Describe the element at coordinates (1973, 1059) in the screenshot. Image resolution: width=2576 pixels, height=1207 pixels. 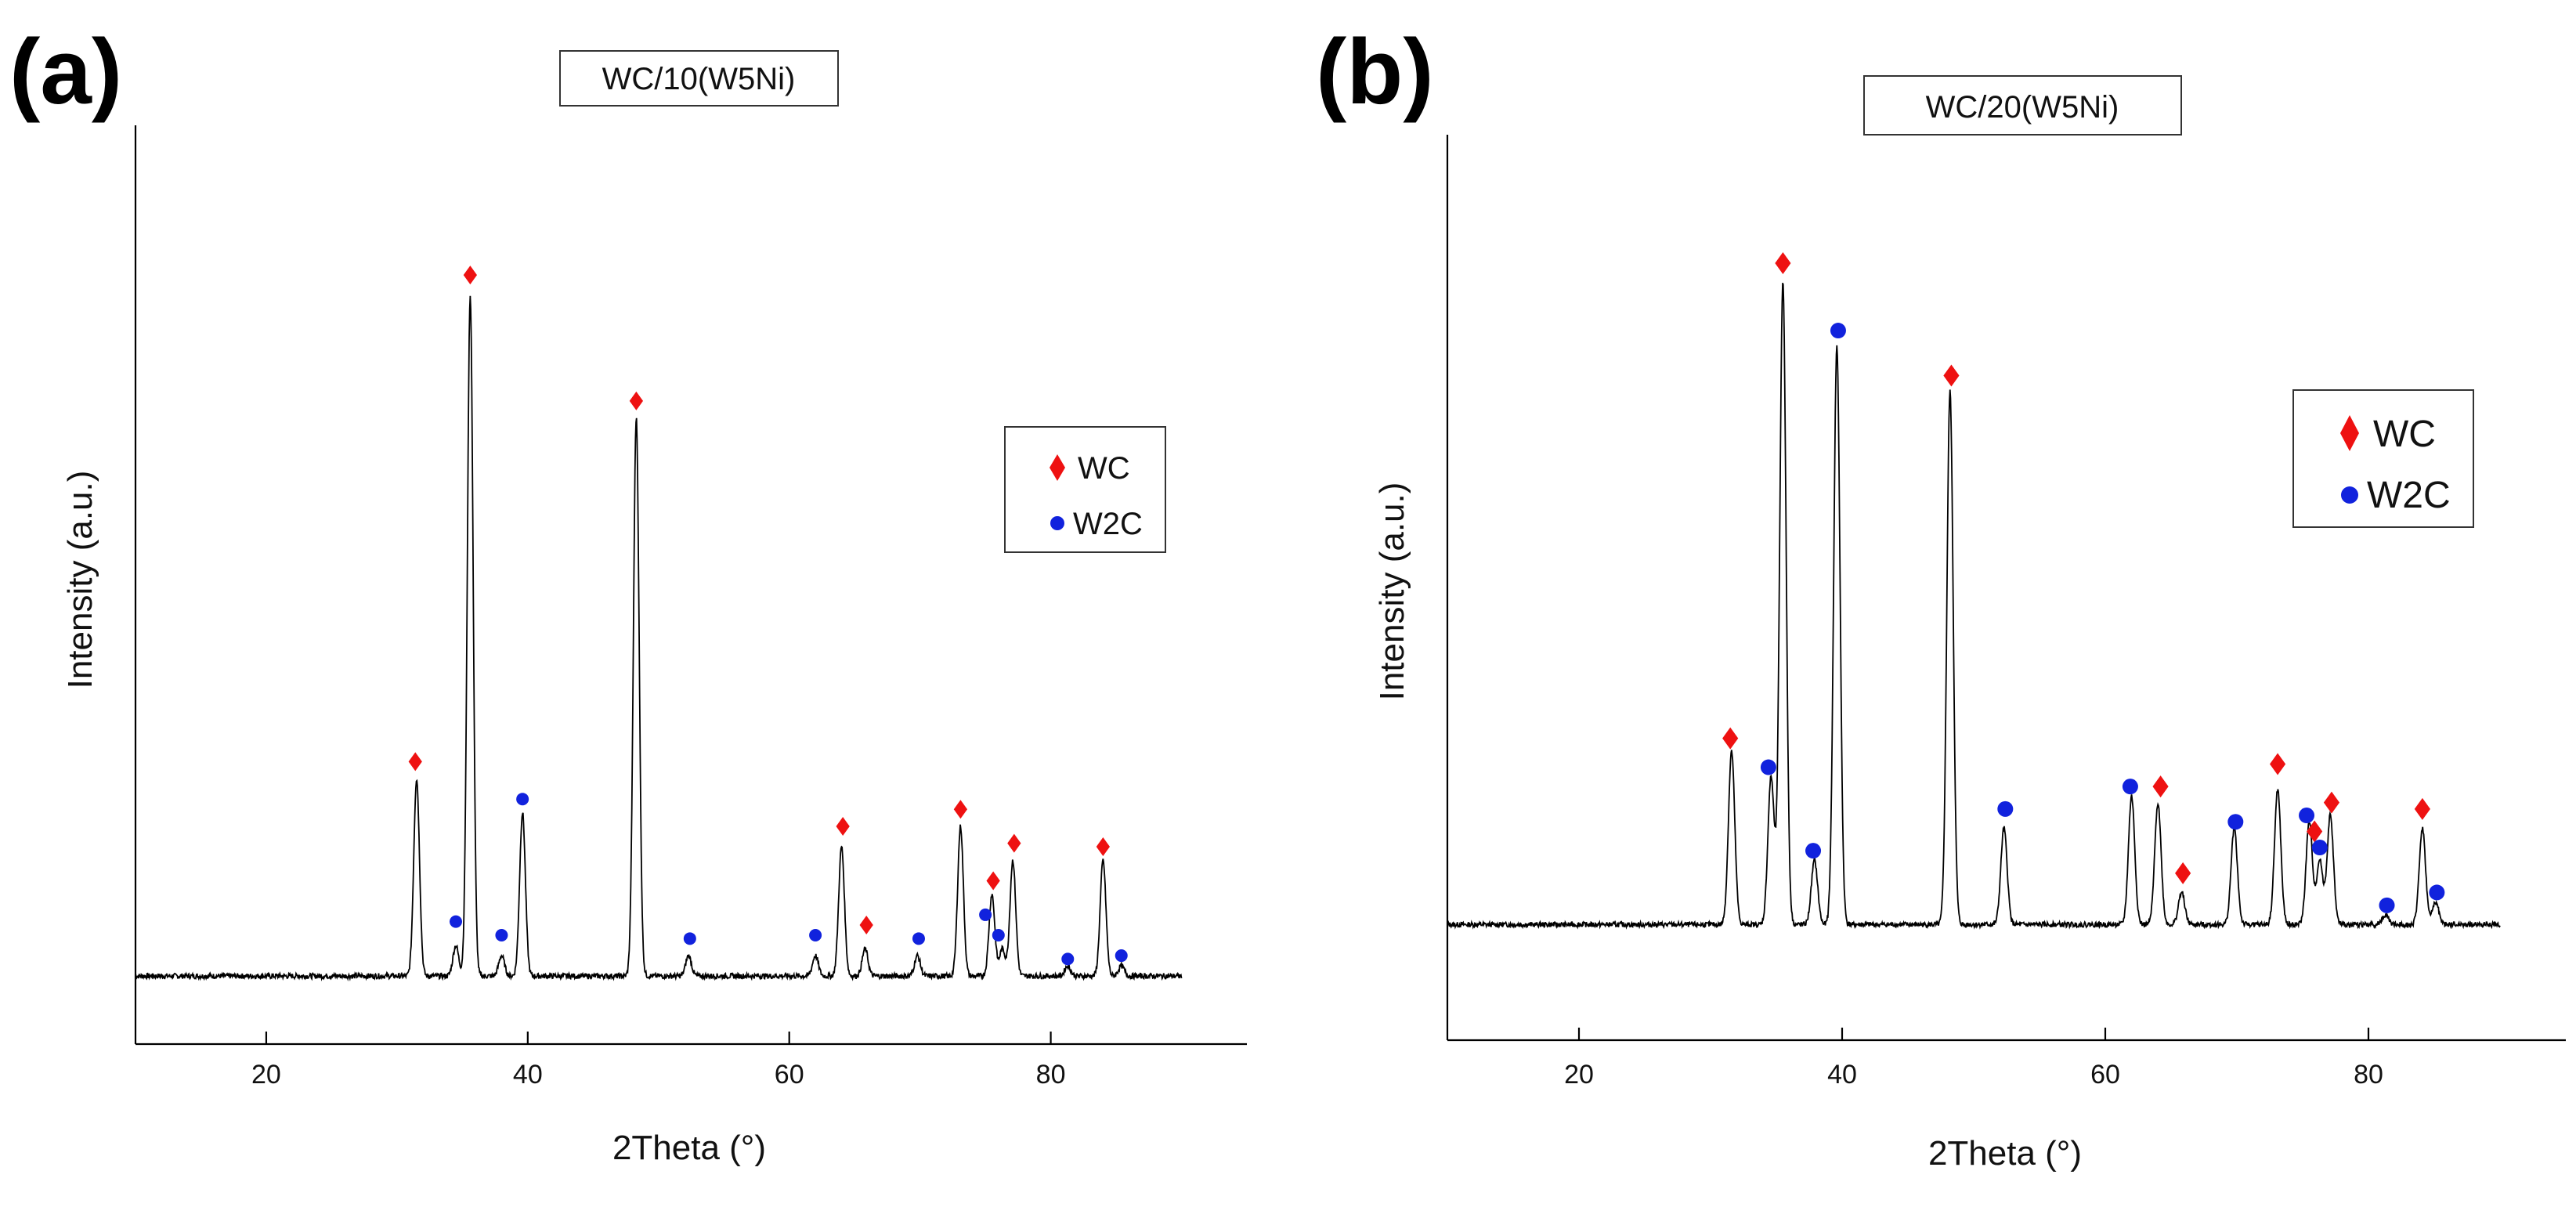
I see `panel-b-x-ticks: 20 40 60 80` at that location.